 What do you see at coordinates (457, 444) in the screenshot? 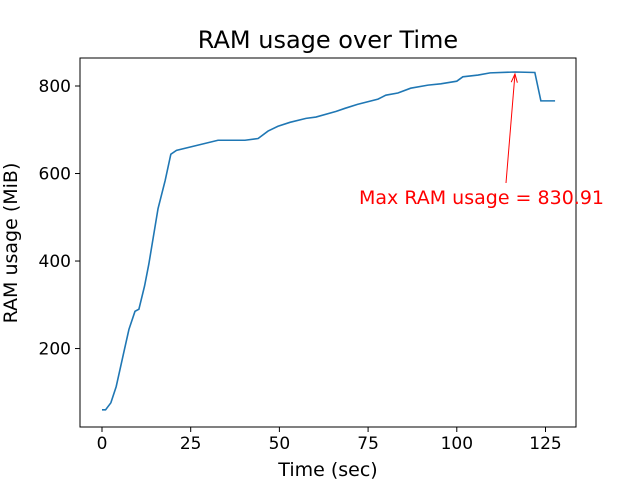
I see `x-tick-label: 100` at bounding box center [457, 444].